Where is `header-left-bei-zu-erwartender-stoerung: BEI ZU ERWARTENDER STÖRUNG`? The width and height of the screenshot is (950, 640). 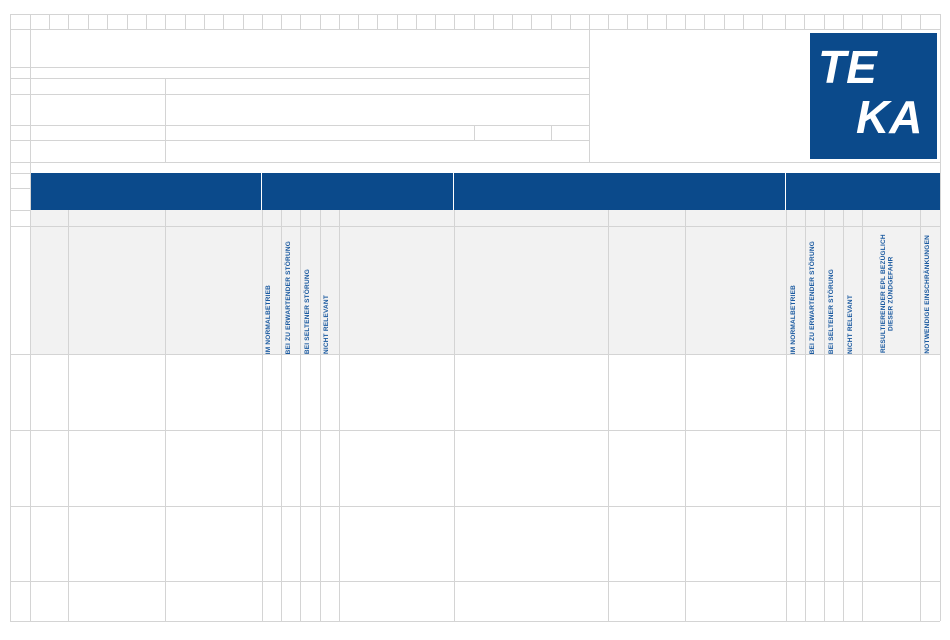
header-left-bei-zu-erwartender-stoerung: BEI ZU ERWARTENDER STÖRUNG is located at coordinates (288, 297).